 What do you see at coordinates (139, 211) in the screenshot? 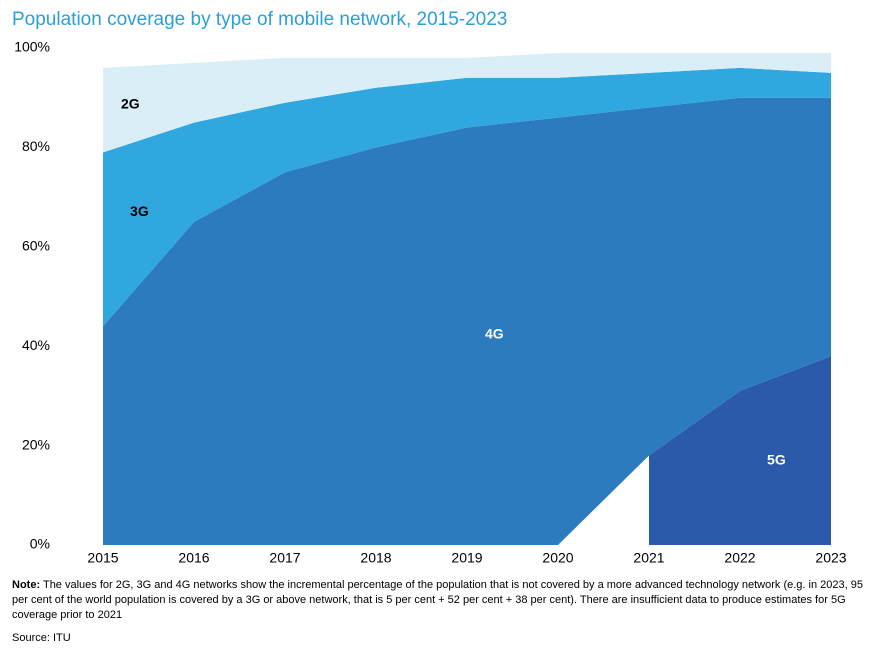
I see `series-label: 3G` at bounding box center [139, 211].